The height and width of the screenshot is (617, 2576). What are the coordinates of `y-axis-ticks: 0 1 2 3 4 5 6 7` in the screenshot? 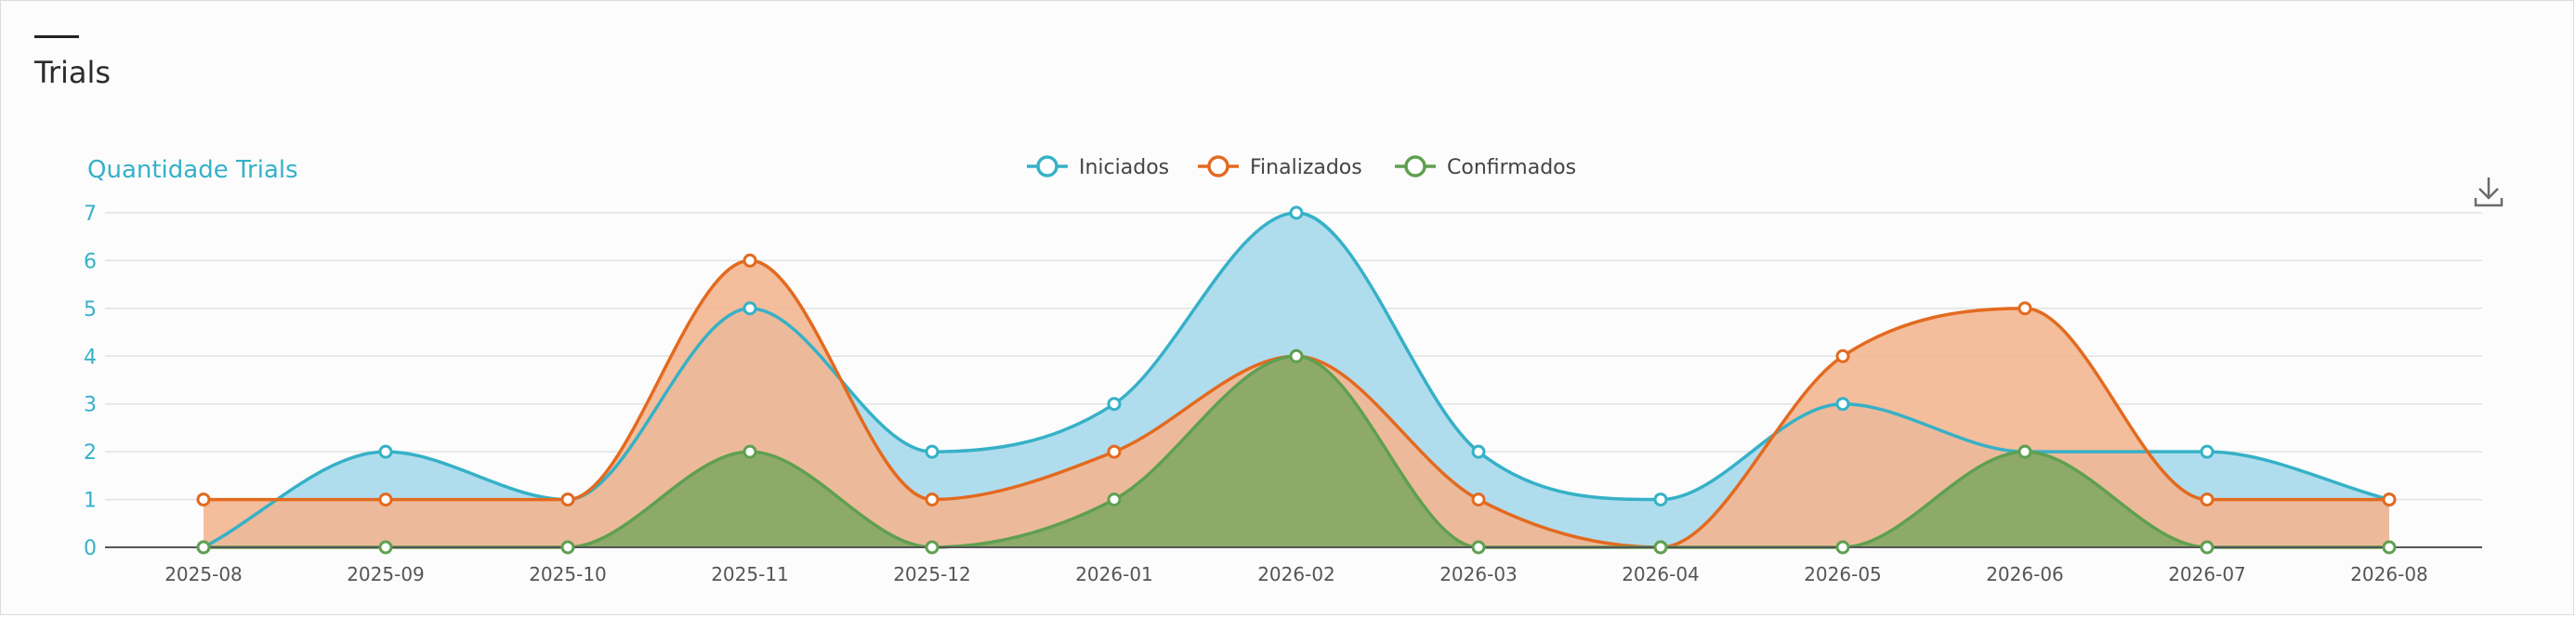 It's located at (90, 381).